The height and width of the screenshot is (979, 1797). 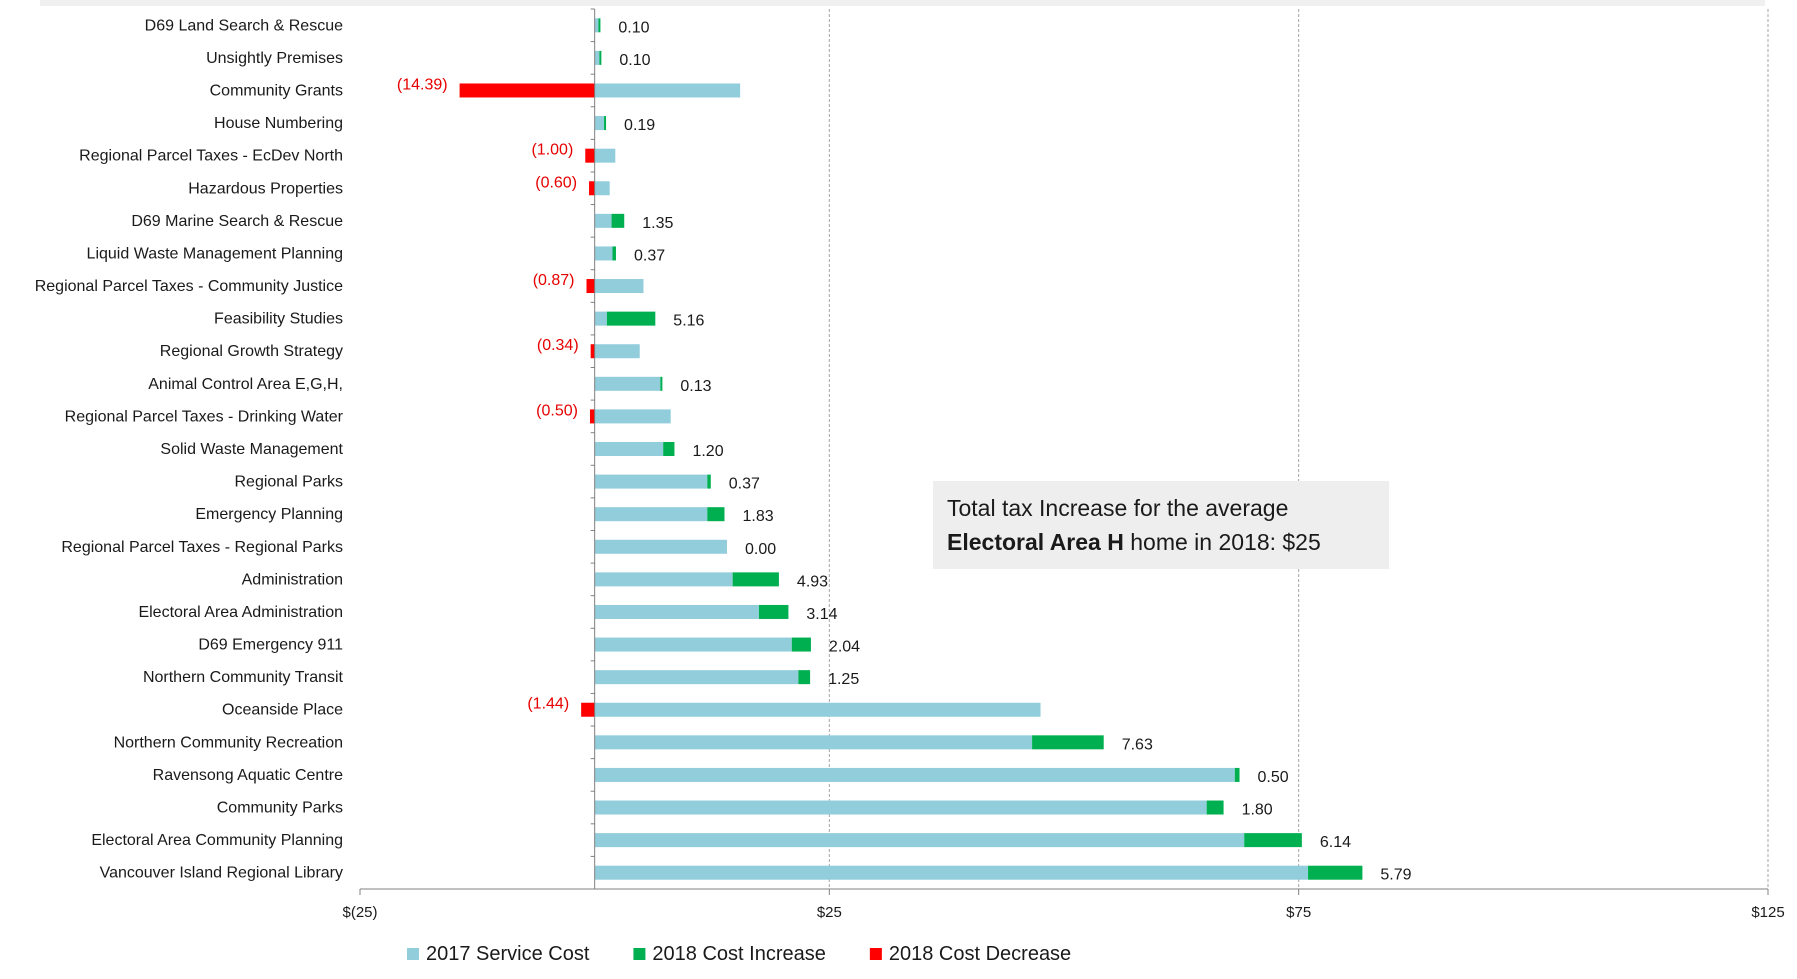 I want to click on data-label: 3.14, so click(x=821, y=614).